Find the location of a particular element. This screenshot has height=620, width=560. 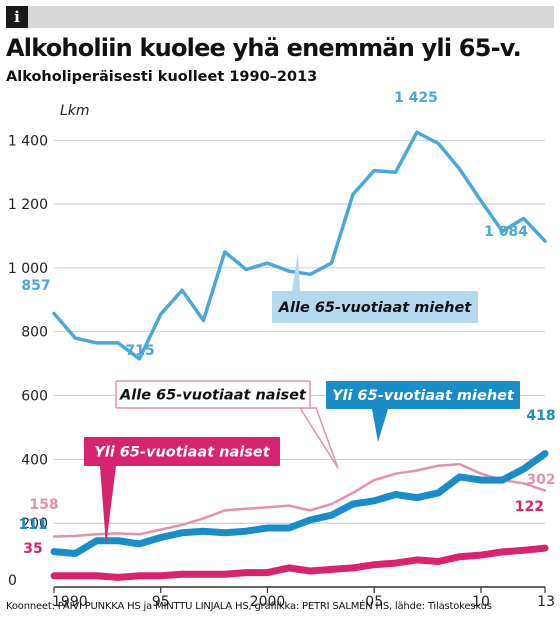

data-label: 35 is located at coordinates (32, 549).